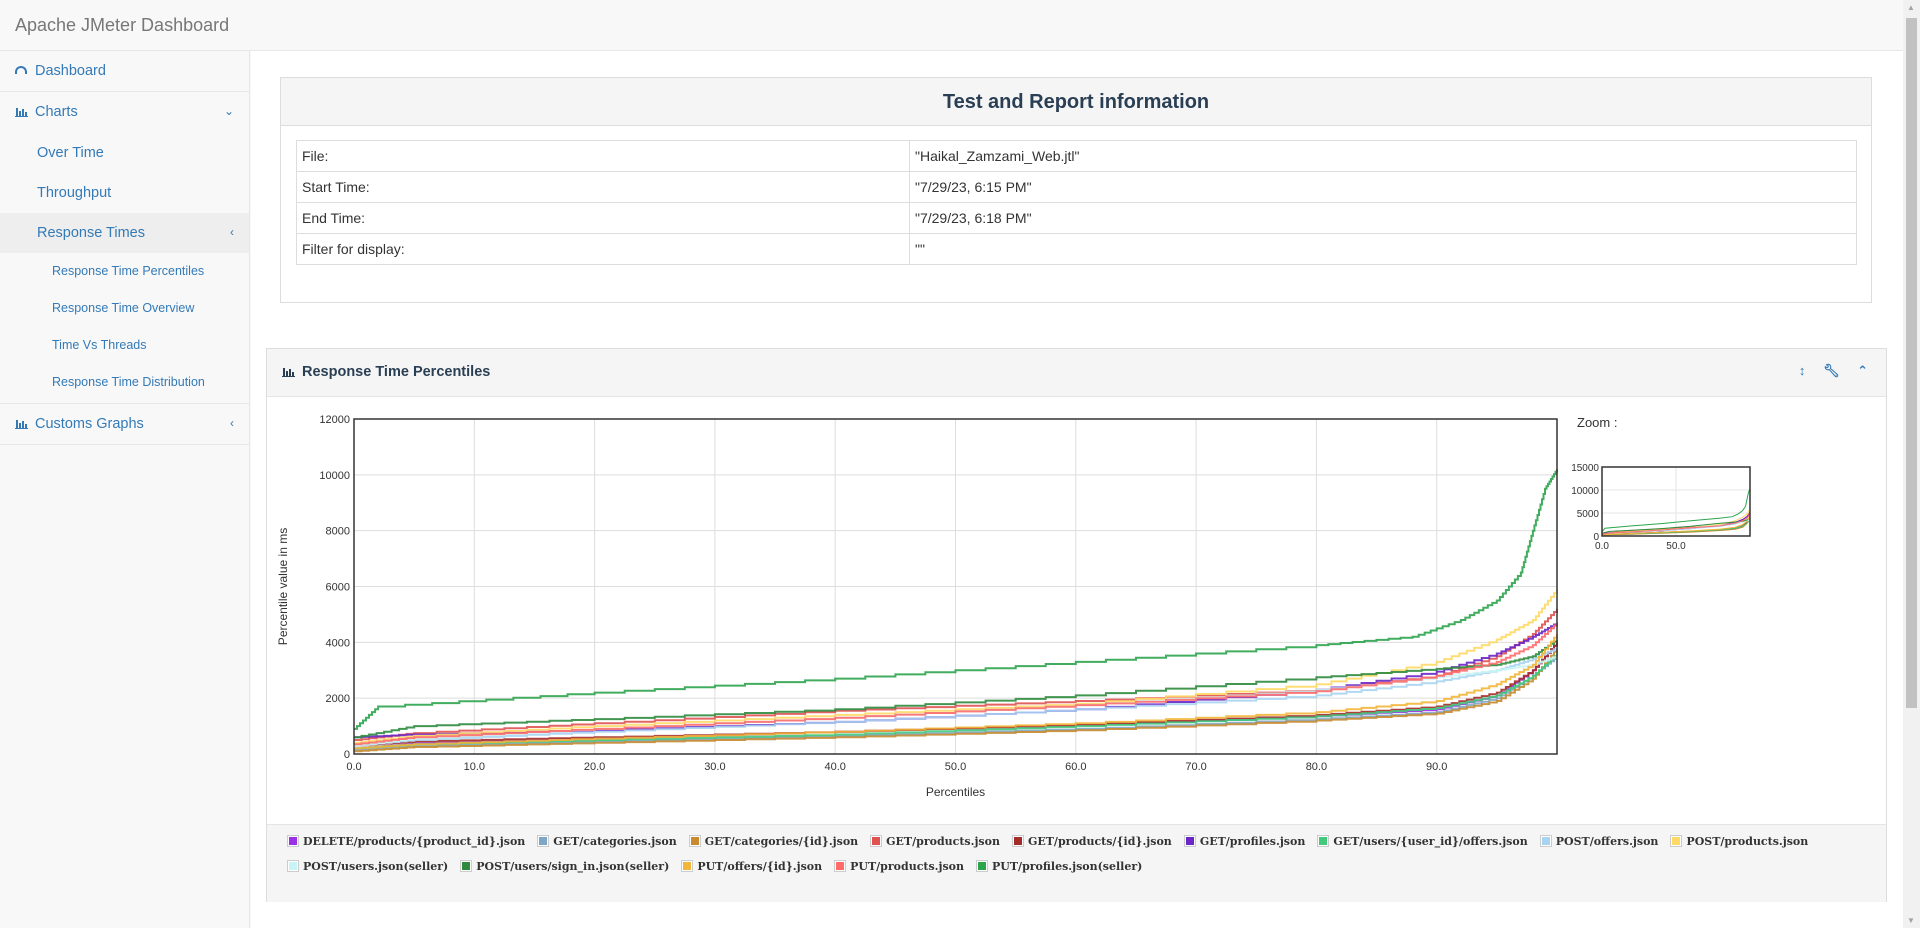 The width and height of the screenshot is (1920, 928). Describe the element at coordinates (89, 424) in the screenshot. I see `sidebar-item-label: Customs Graphs` at that location.